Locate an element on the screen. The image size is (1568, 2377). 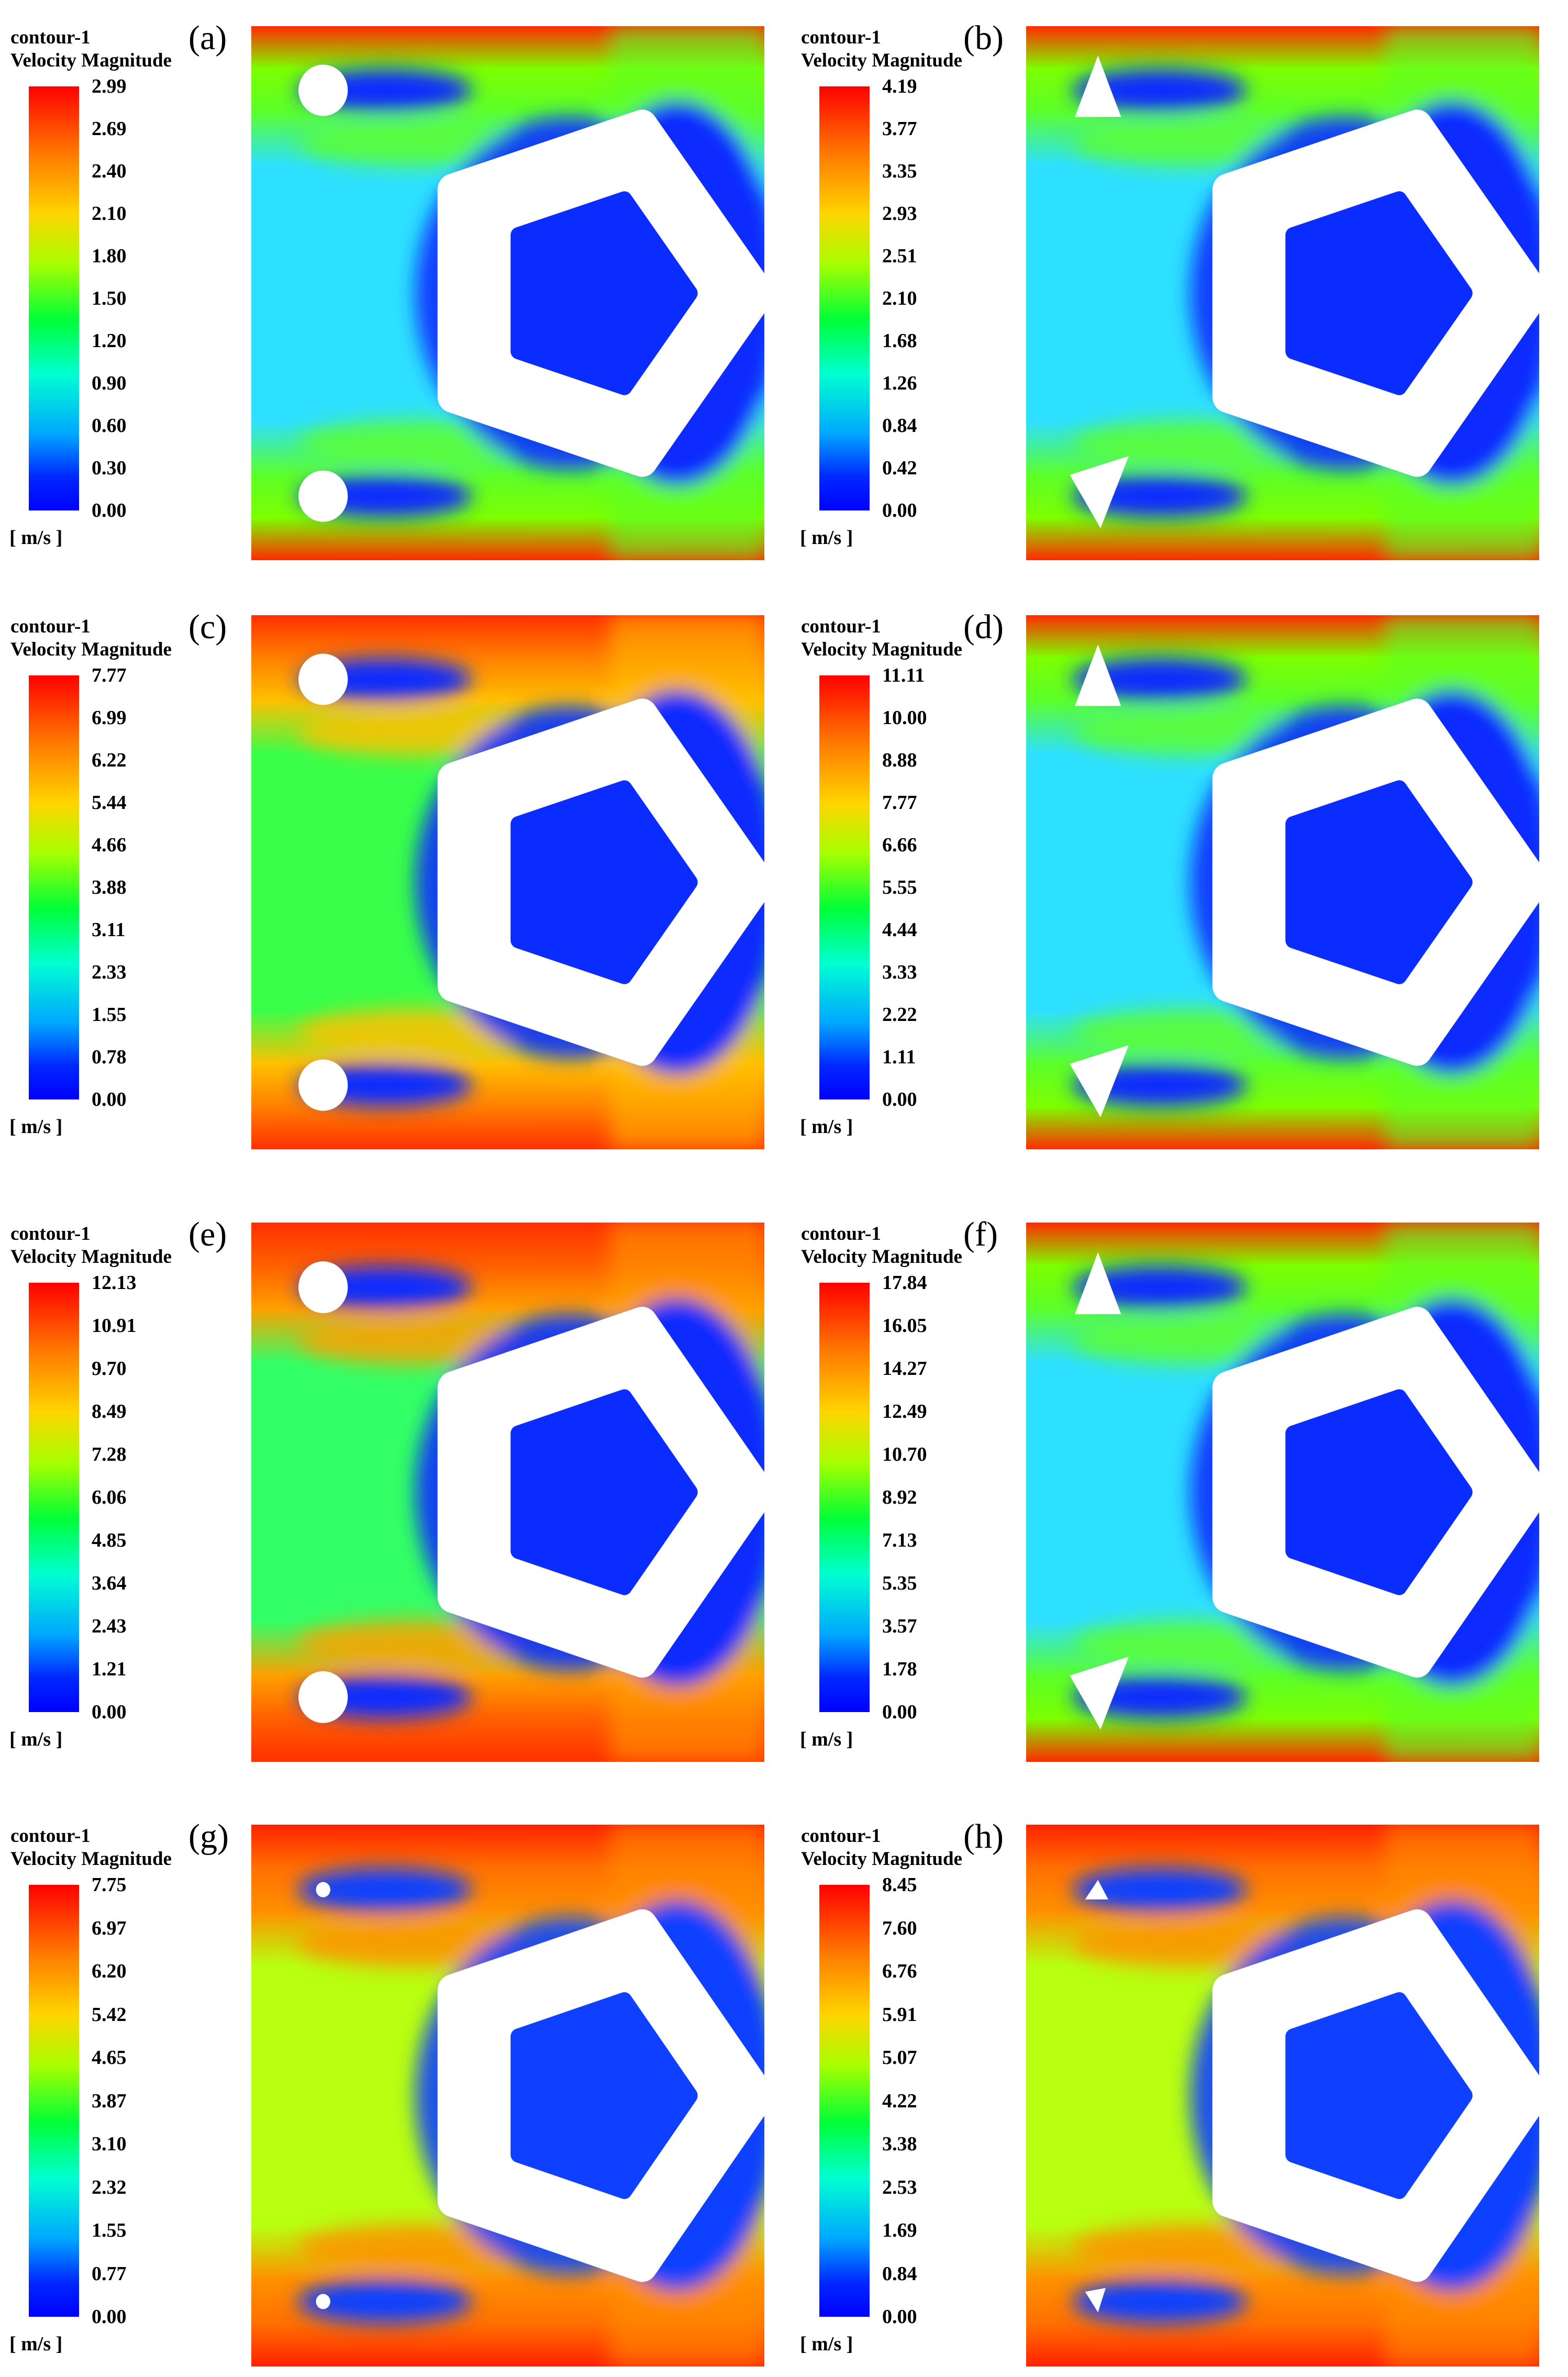
scale-tick-label: 2.93 is located at coordinates (899, 214).